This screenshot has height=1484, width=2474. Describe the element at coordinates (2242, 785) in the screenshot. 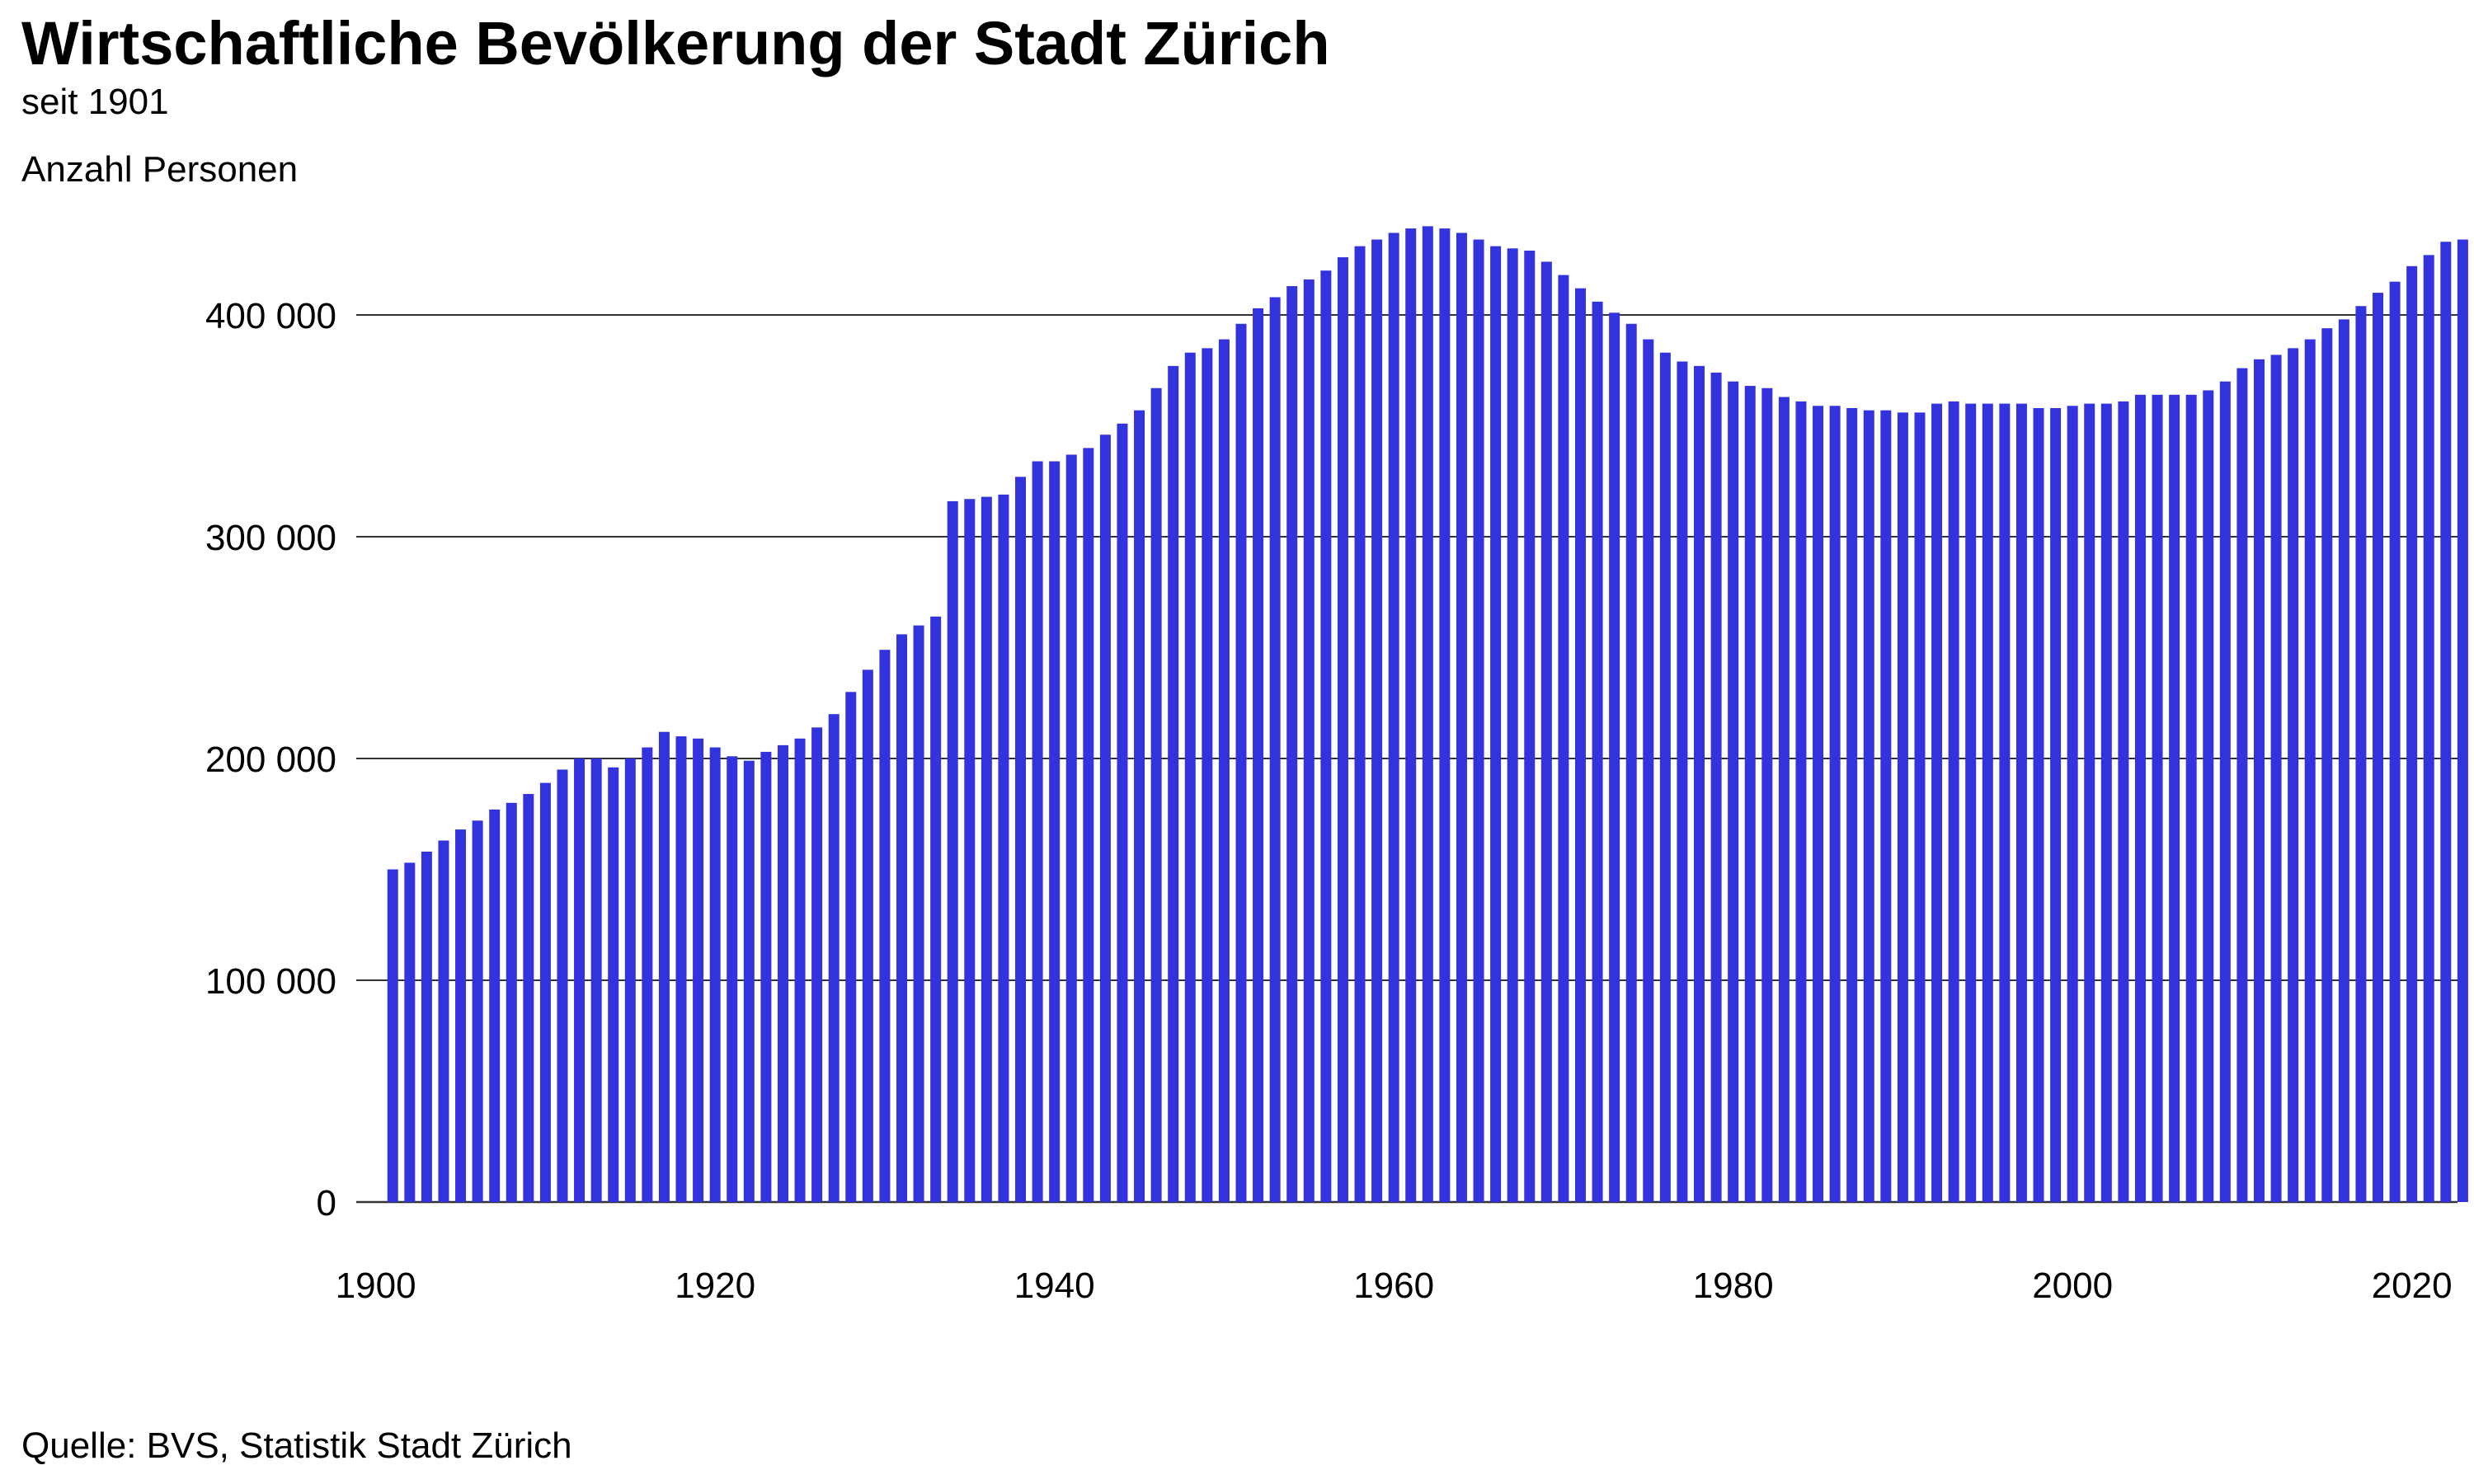

I see `bar-2010` at that location.